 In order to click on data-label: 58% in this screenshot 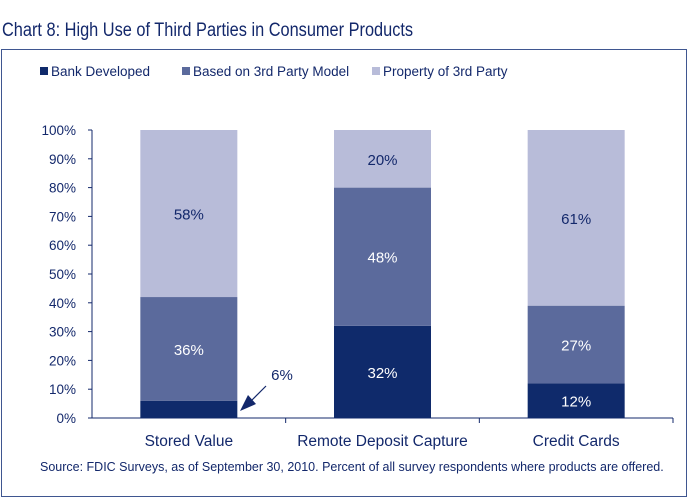, I will do `click(189, 215)`.